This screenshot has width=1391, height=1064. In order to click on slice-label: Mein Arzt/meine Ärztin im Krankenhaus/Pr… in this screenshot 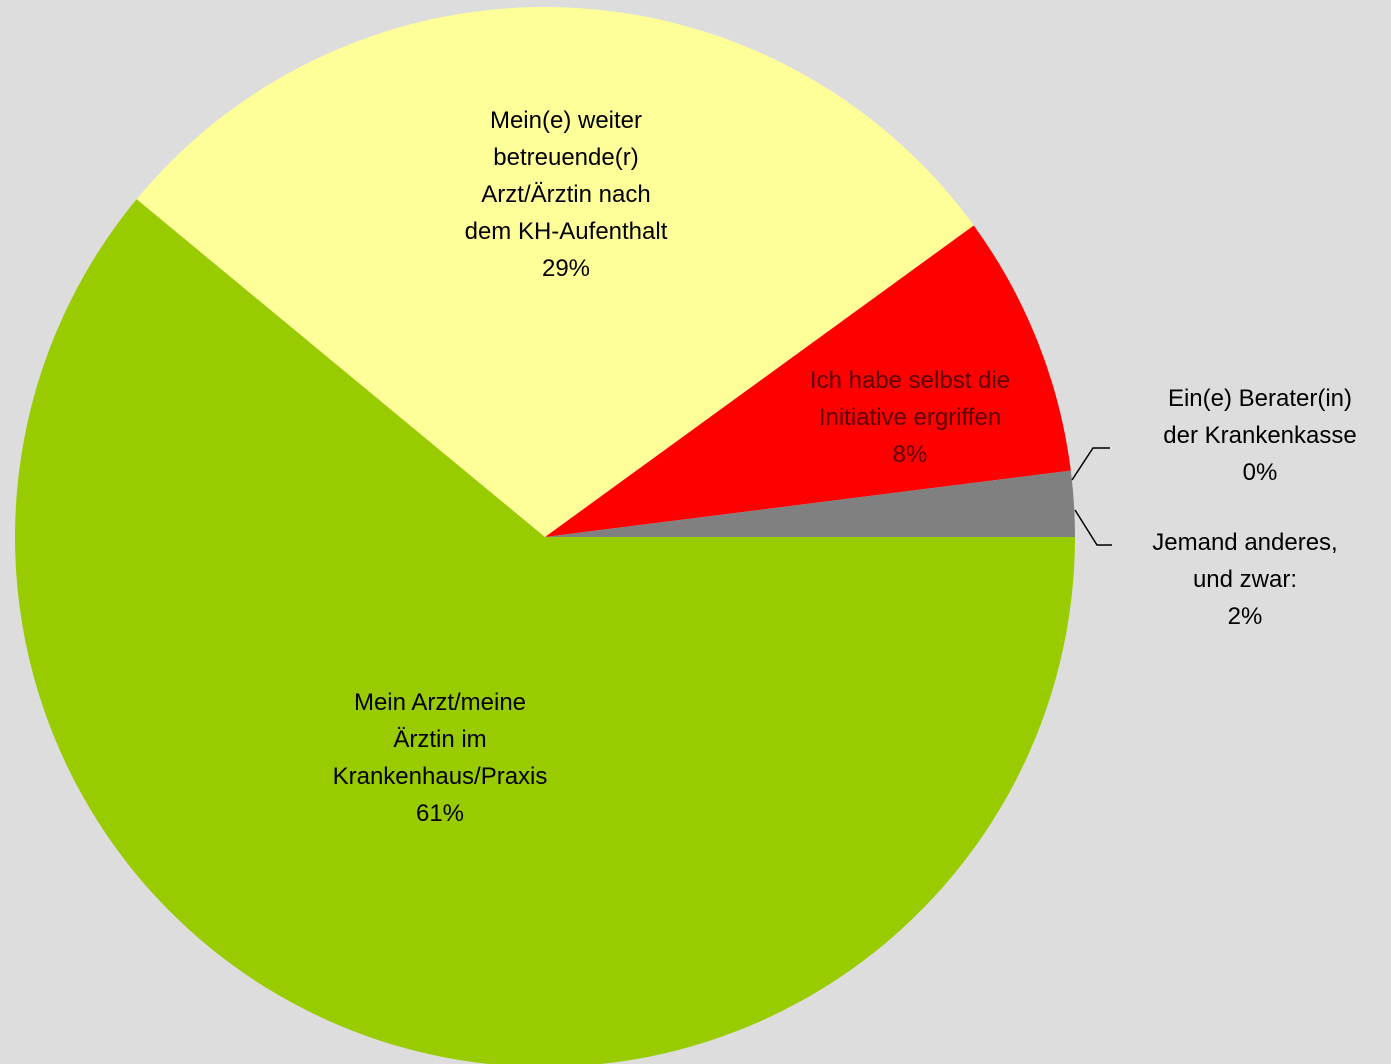, I will do `click(440, 758)`.